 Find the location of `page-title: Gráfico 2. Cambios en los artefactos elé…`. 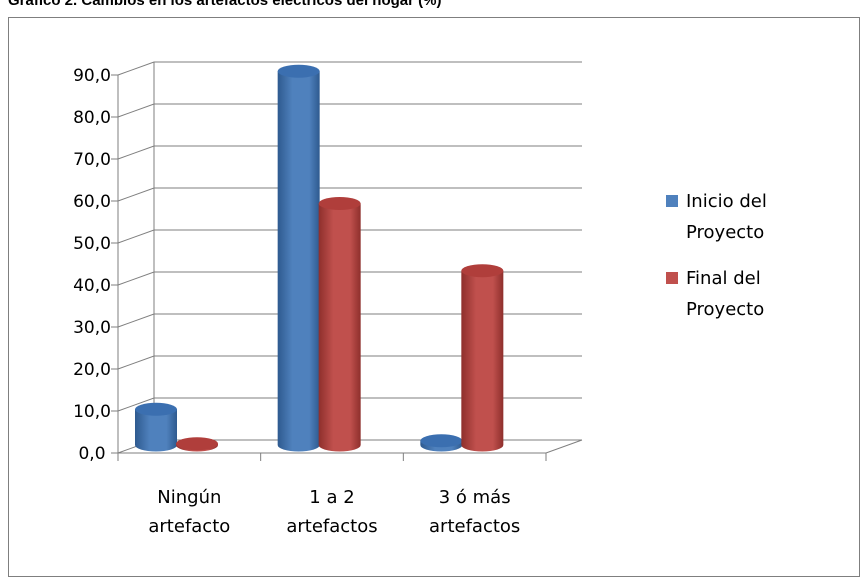

page-title: Gráfico 2. Cambios en los artefactos elé… is located at coordinates (225, 4).